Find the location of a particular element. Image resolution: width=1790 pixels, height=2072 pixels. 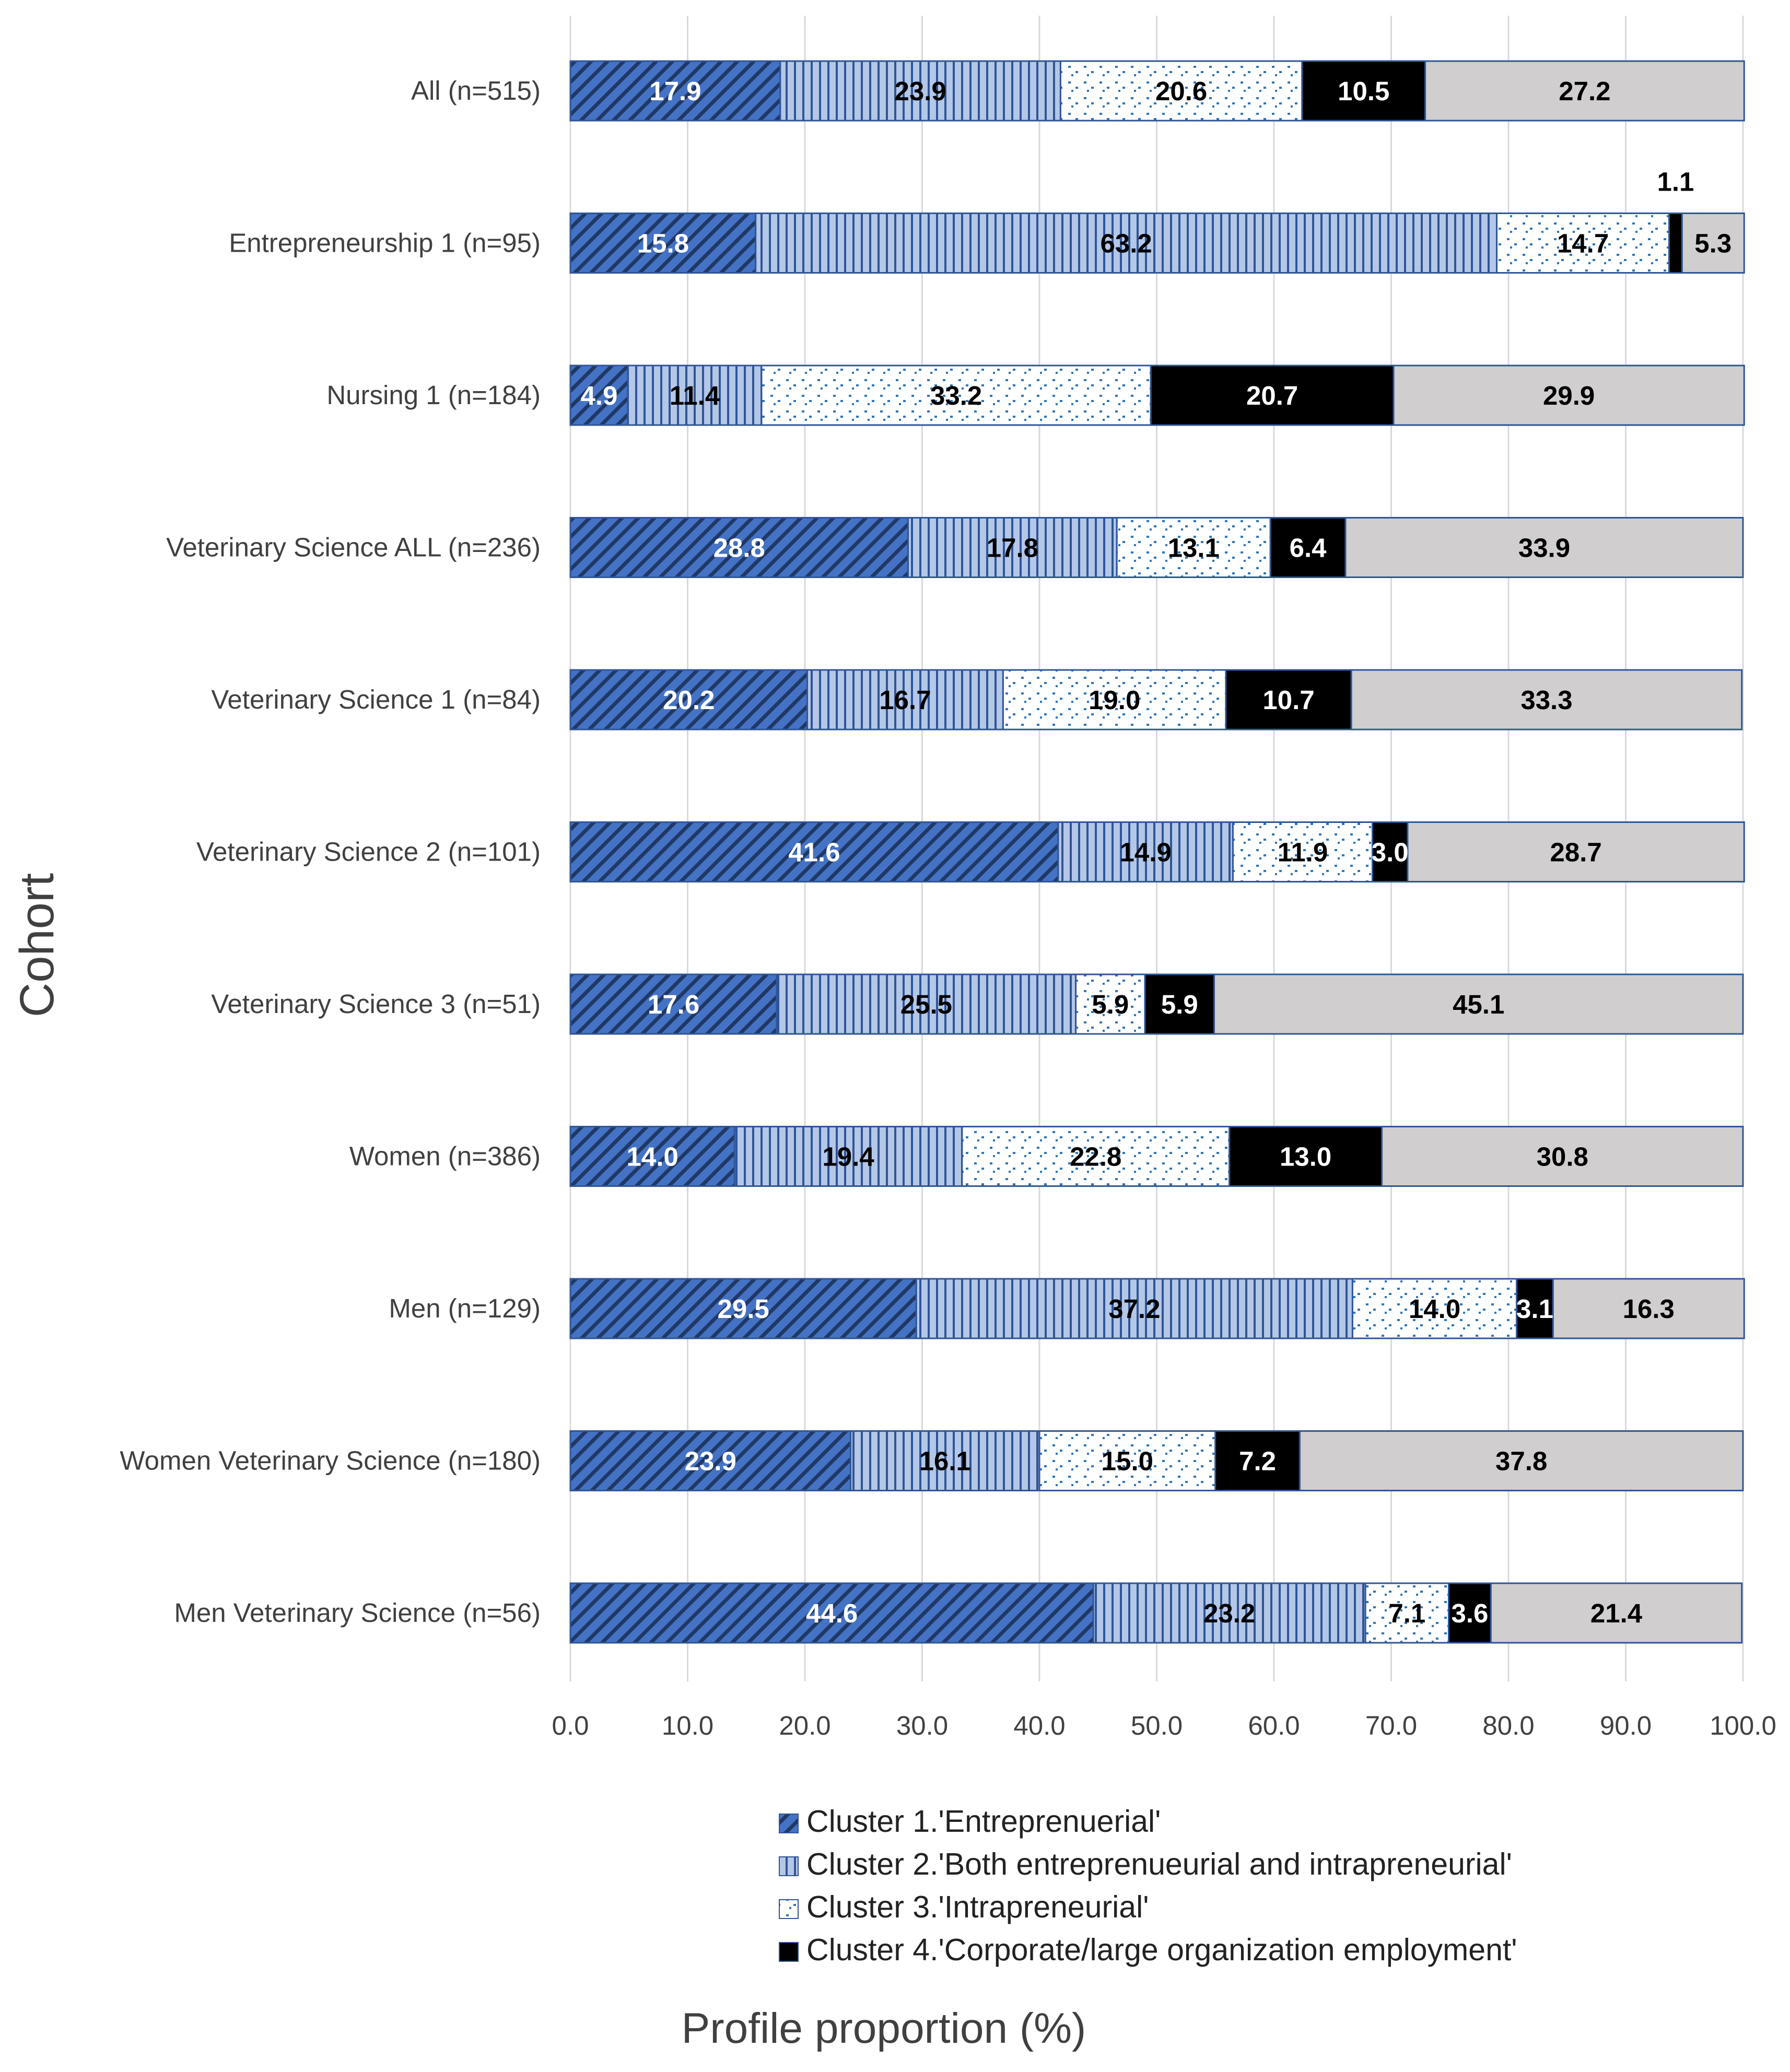

data-label: 21.4 is located at coordinates (1616, 1613).